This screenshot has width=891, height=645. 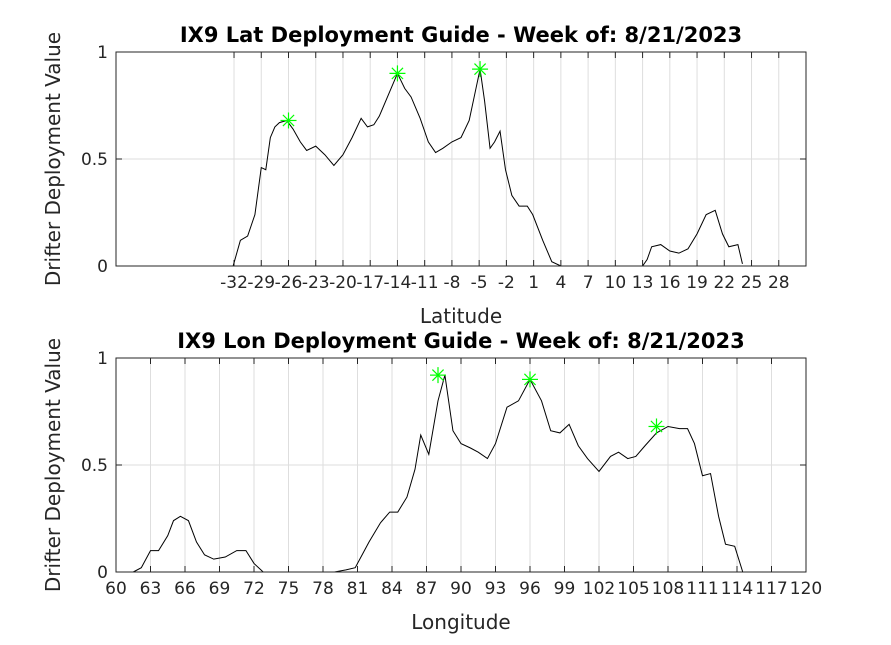 I want to click on lon-y-tick-label: 0.5, so click(x=94, y=466).